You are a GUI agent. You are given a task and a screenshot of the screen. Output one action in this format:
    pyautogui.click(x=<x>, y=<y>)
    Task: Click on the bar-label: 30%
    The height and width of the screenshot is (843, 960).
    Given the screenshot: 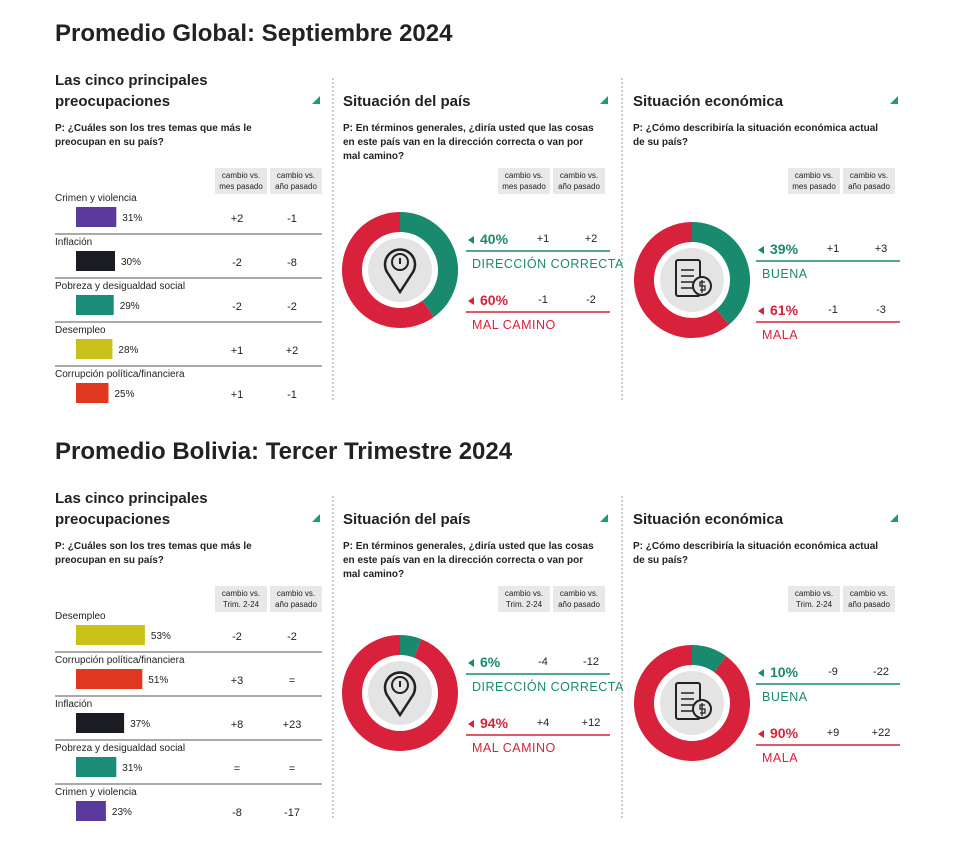 What is the action you would take?
    pyautogui.click(x=131, y=262)
    